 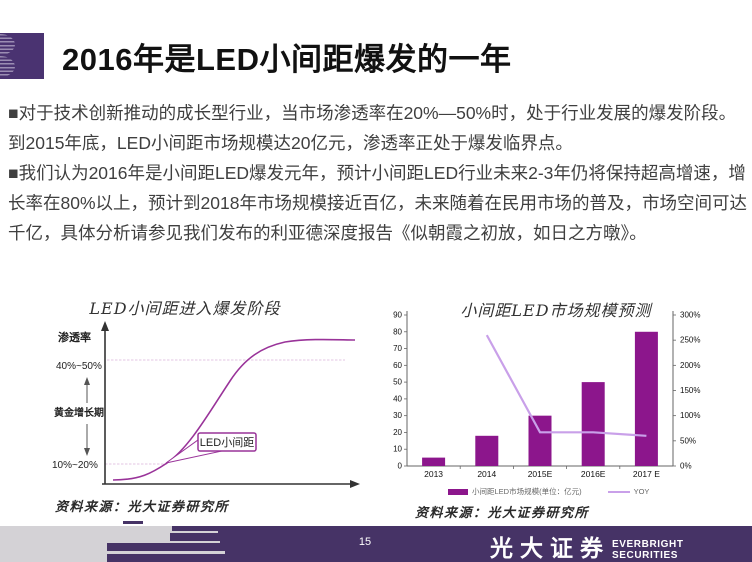 I want to click on right-axis-tick: 0%, so click(x=686, y=466).